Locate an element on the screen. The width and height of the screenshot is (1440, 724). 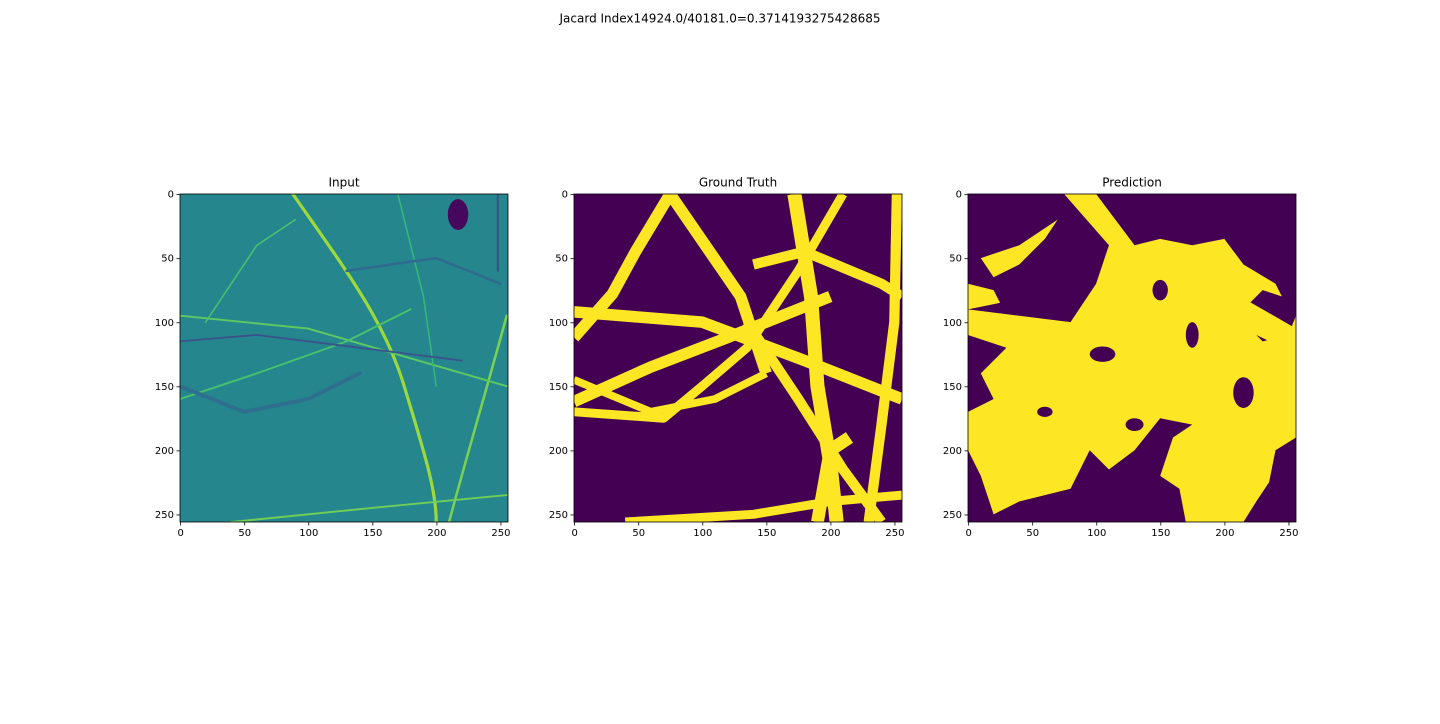
ground-truth-image is located at coordinates (738, 358).